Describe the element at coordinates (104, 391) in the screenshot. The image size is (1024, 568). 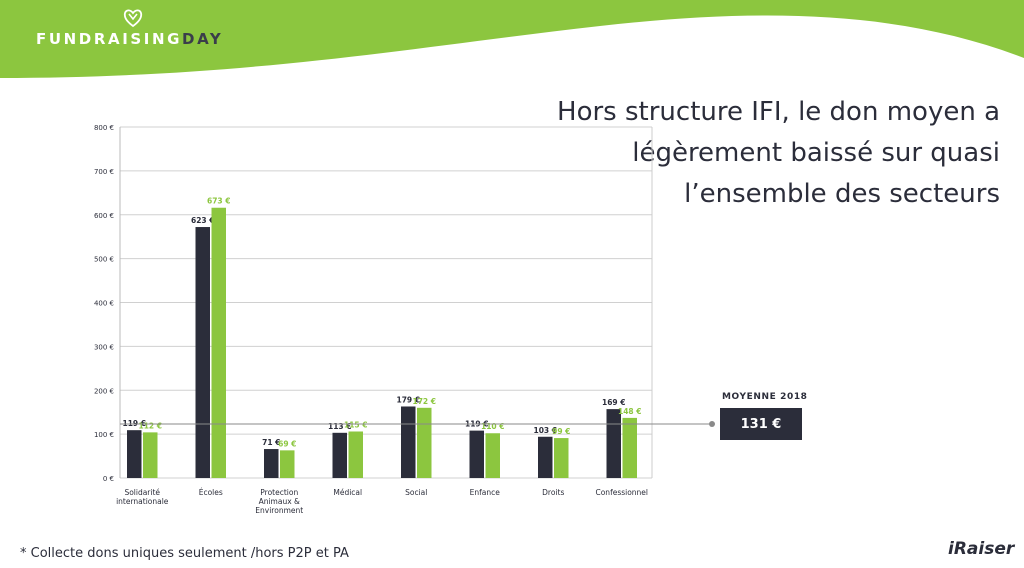
I see `y-tick-label: 200 €` at that location.